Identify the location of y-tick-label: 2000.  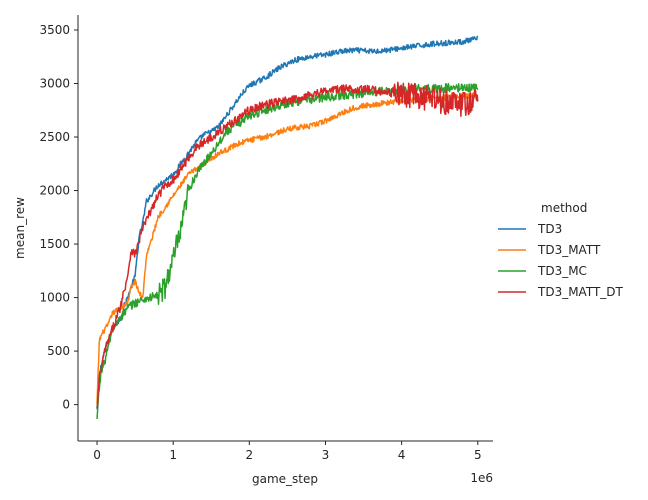
(54, 191).